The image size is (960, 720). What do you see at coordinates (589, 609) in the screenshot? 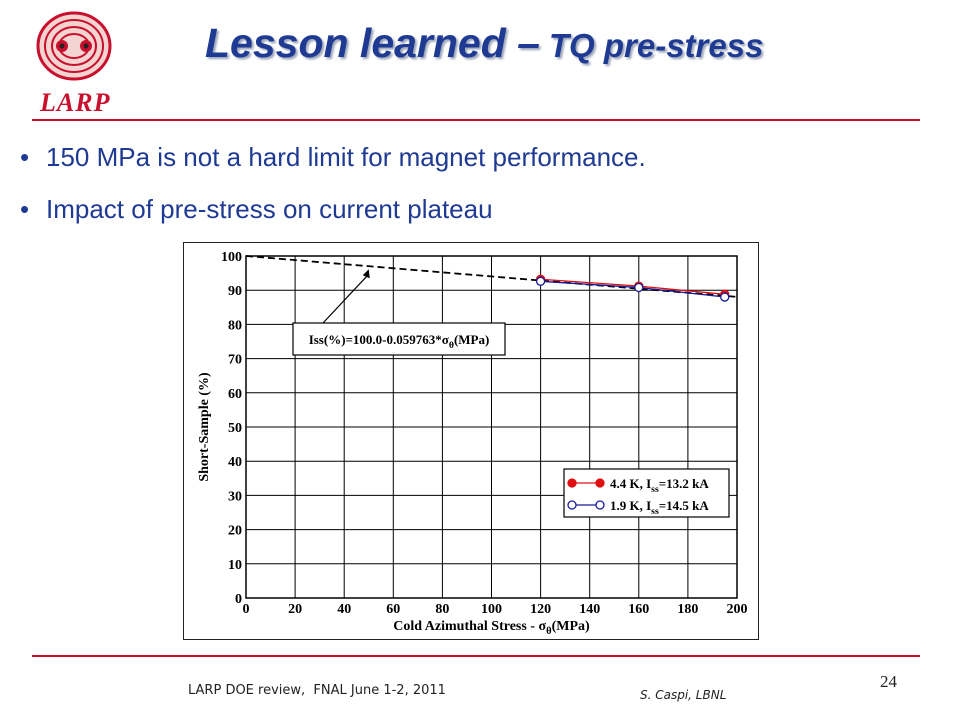
I see `x-tick-label: 140` at bounding box center [589, 609].